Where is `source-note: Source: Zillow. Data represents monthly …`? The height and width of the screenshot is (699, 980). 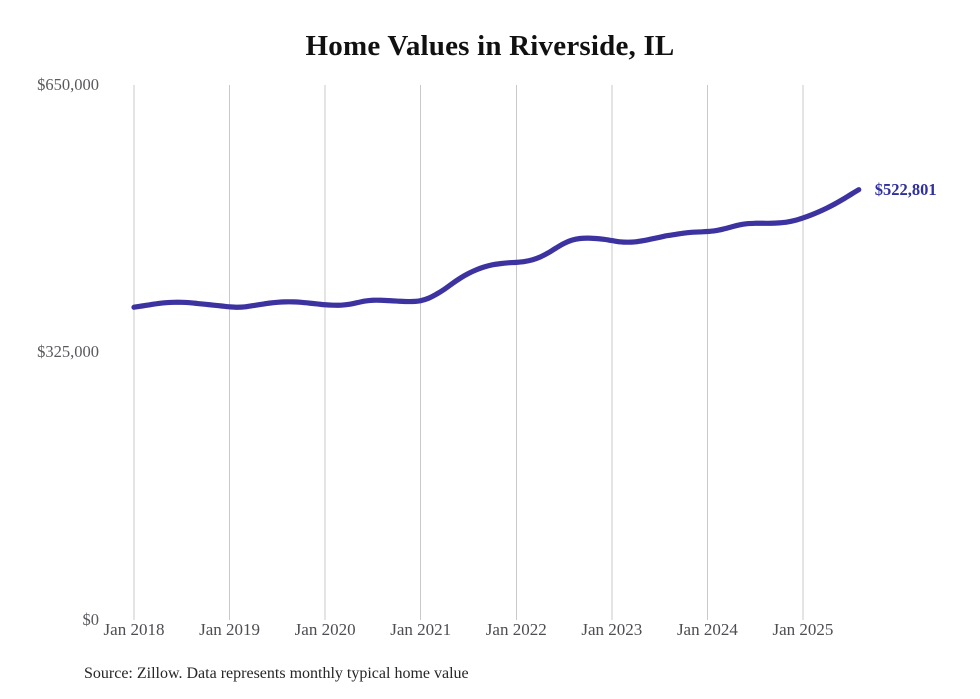 source-note: Source: Zillow. Data represents monthly … is located at coordinates (276, 673).